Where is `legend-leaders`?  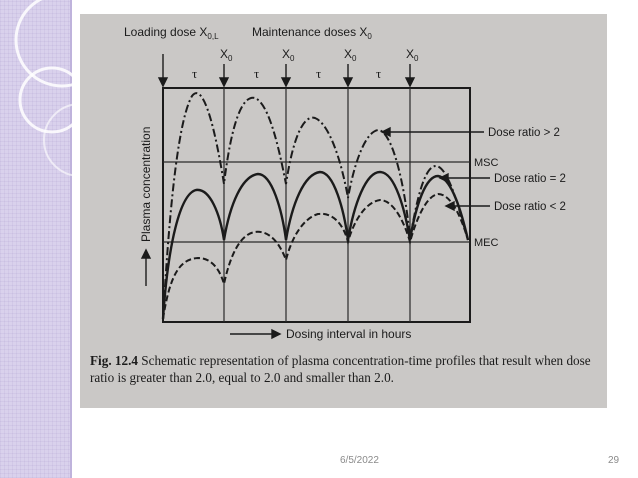 legend-leaders is located at coordinates (435, 169).